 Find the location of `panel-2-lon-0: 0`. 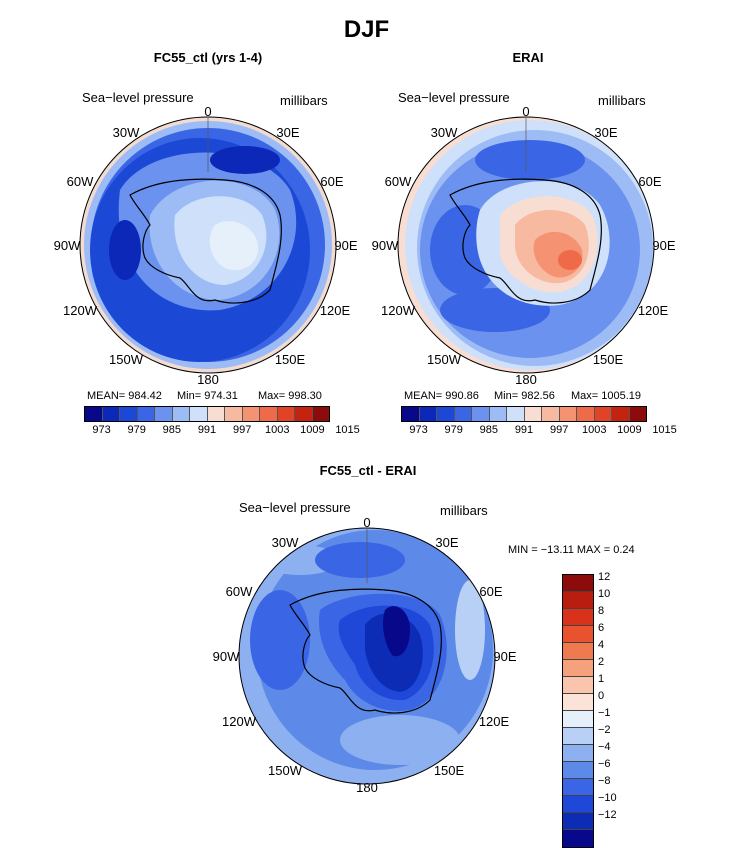

panel-2-lon-0: 0 is located at coordinates (526, 111).